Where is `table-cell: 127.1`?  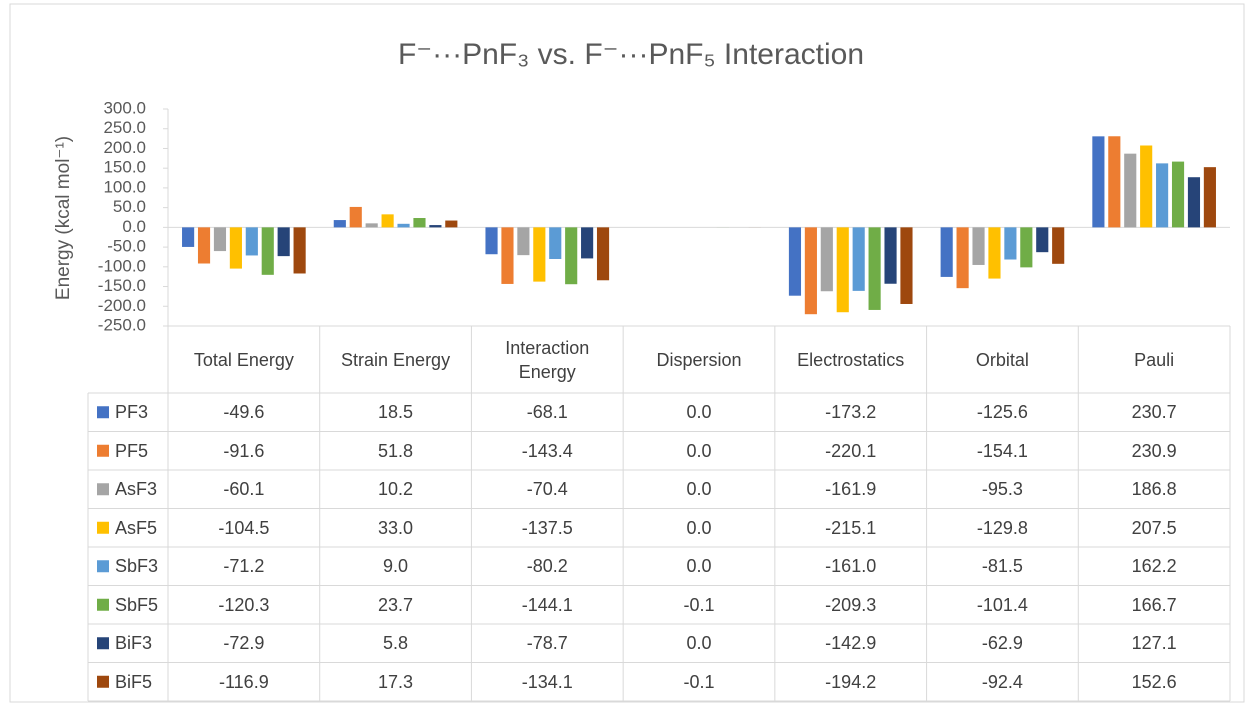
table-cell: 127.1 is located at coordinates (1154, 643).